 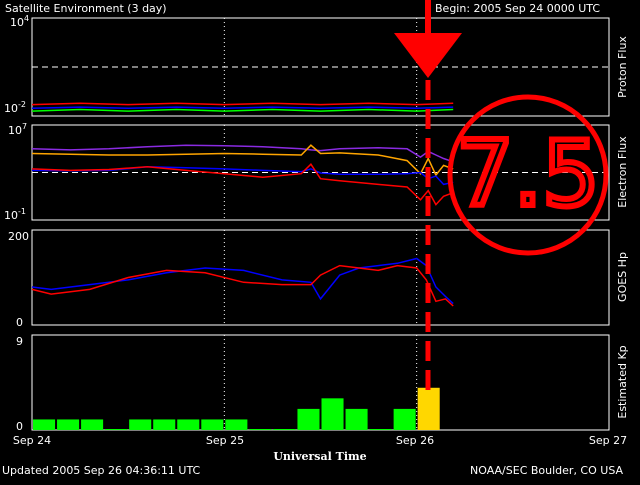 I want to click on annotation-text: 7.5, so click(x=527, y=174).